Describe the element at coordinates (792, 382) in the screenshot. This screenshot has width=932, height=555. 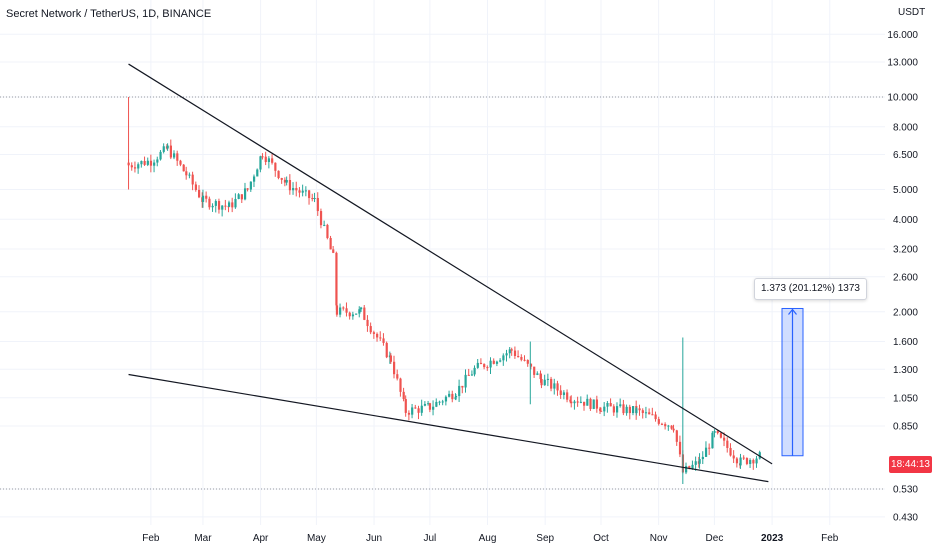
I see `measure-tool` at that location.